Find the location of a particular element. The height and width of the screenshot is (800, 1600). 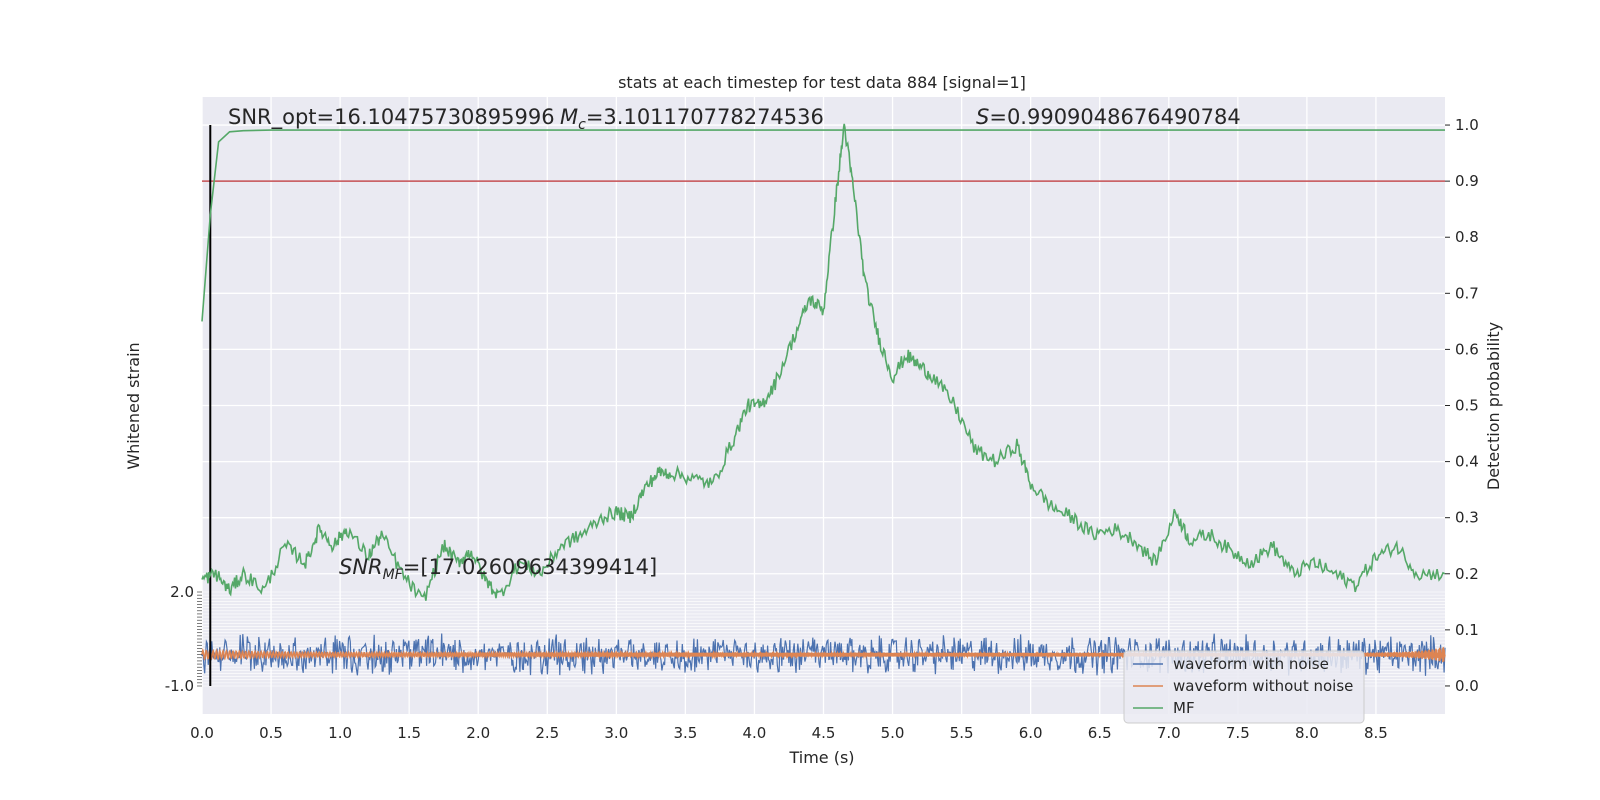

x-tick-label: 2.0 is located at coordinates (478, 733).